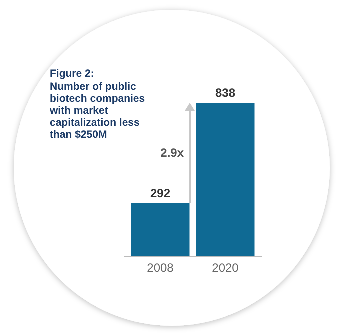  I want to click on x-tick-label: 2008, so click(160, 268).